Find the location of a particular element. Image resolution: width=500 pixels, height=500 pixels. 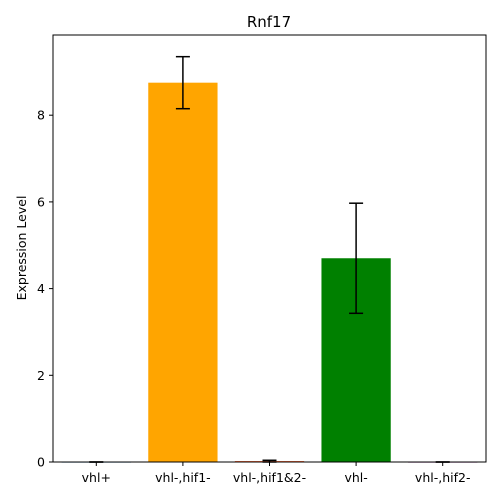

y-tick-label: 0 is located at coordinates (41, 462).